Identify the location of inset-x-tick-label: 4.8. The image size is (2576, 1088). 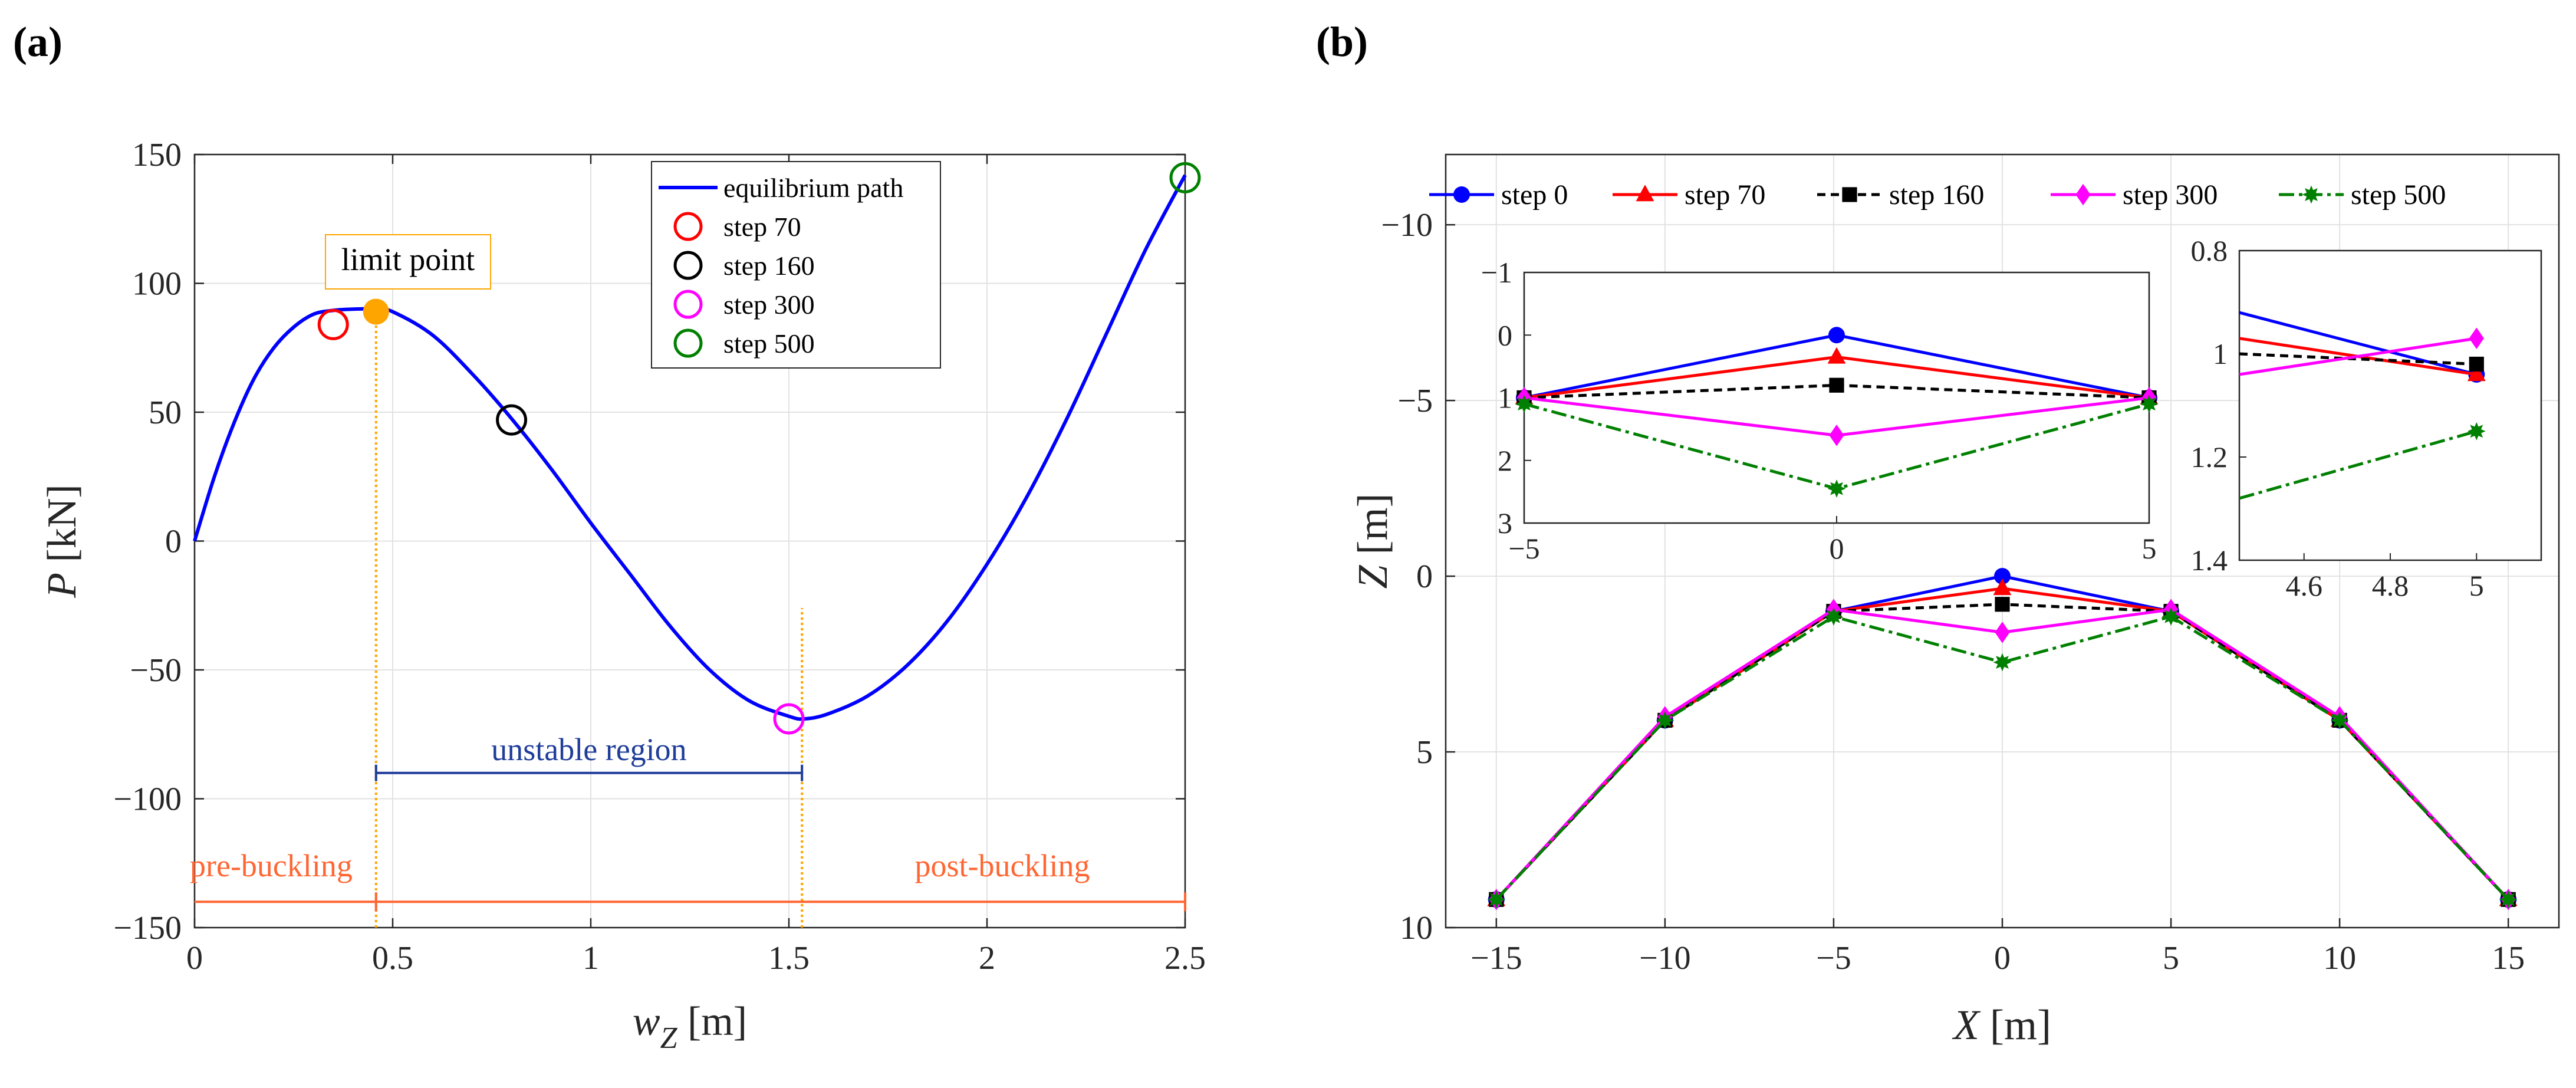
(2390, 585).